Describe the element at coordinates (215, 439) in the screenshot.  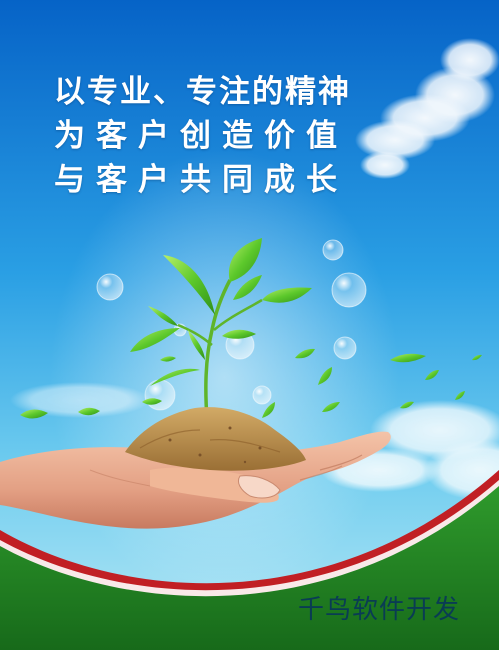
I see `soil` at that location.